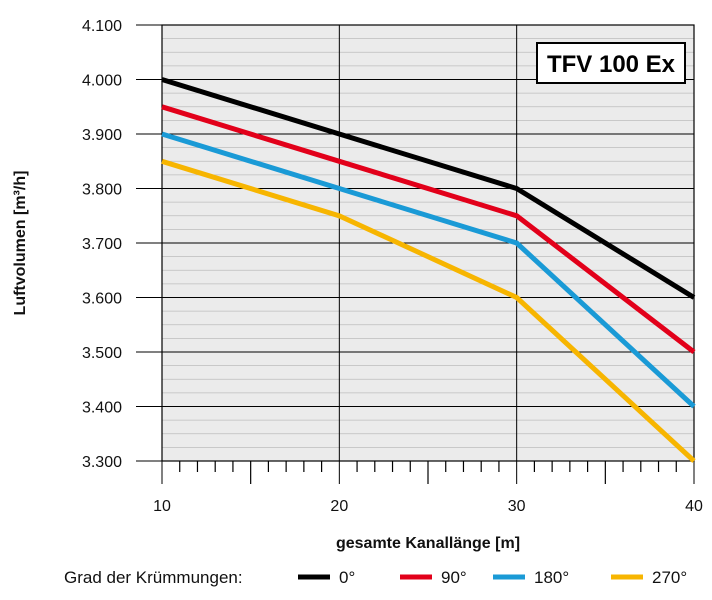 This screenshot has width=712, height=600. What do you see at coordinates (102, 462) in the screenshot?
I see `y-tick-label: 3.300` at bounding box center [102, 462].